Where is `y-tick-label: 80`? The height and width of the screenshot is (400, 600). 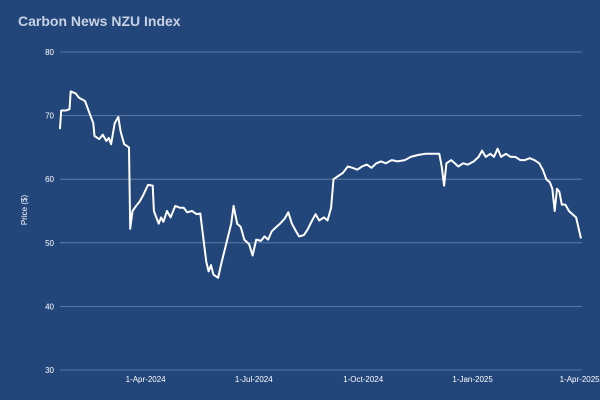
y-tick-label: 80 is located at coordinates (49, 52).